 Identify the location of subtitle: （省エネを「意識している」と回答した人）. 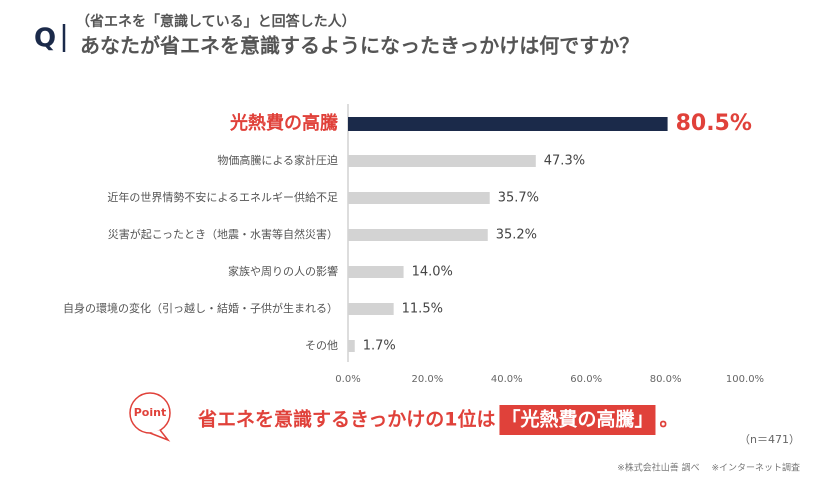
(216, 21).